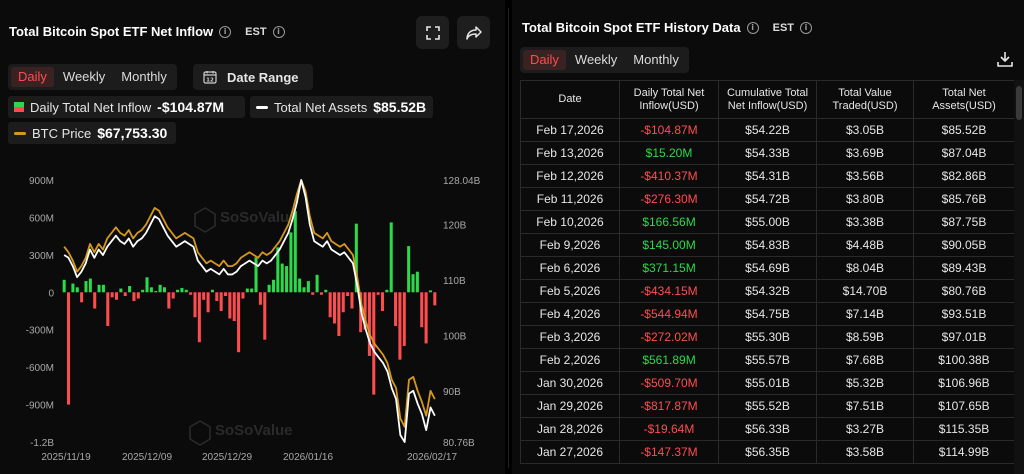  What do you see at coordinates (767, 222) in the screenshot?
I see `table-row: Feb 10,2026 $166.56M $55.00B $3.38B $87.75B` at bounding box center [767, 222].